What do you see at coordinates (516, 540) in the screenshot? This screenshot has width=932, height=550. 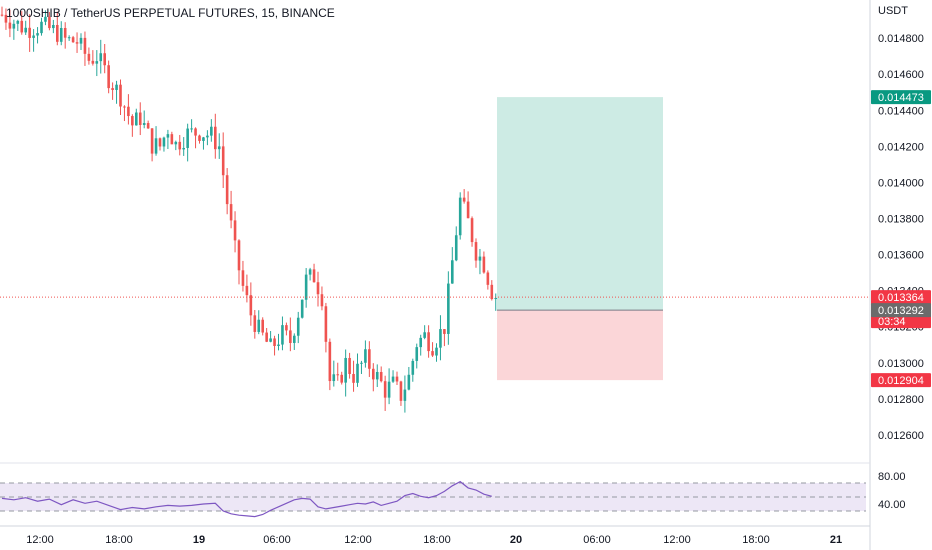 I see `time-tick-label: 20` at bounding box center [516, 540].